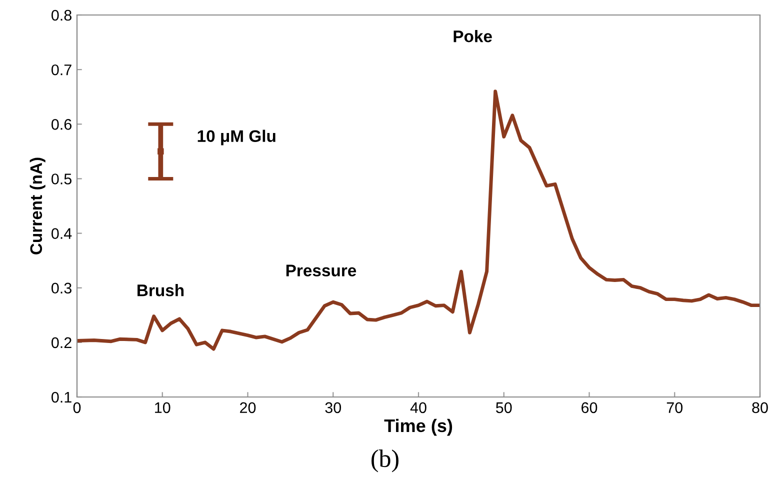 The height and width of the screenshot is (477, 770). Describe the element at coordinates (62, 342) in the screenshot. I see `y-tick-label: 0.2` at that location.